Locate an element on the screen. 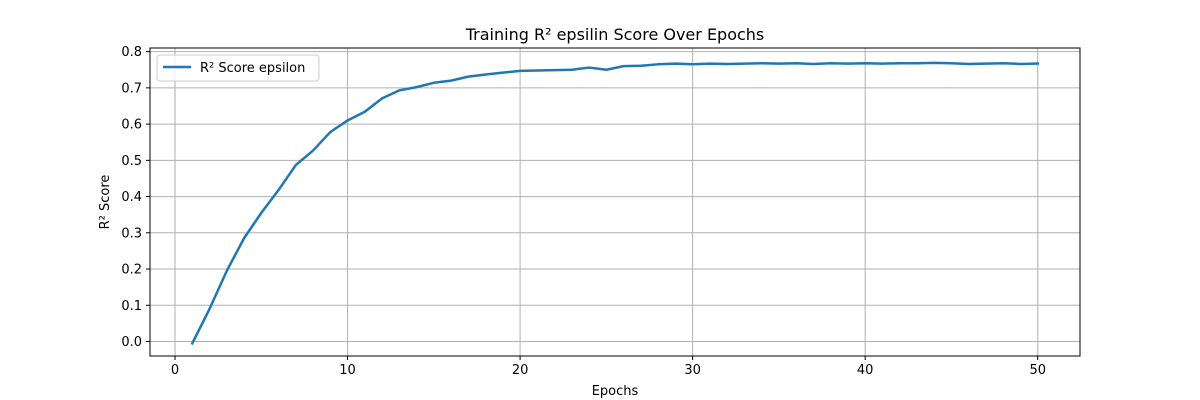 The width and height of the screenshot is (1200, 400). x-tick-label: 20 is located at coordinates (520, 370).